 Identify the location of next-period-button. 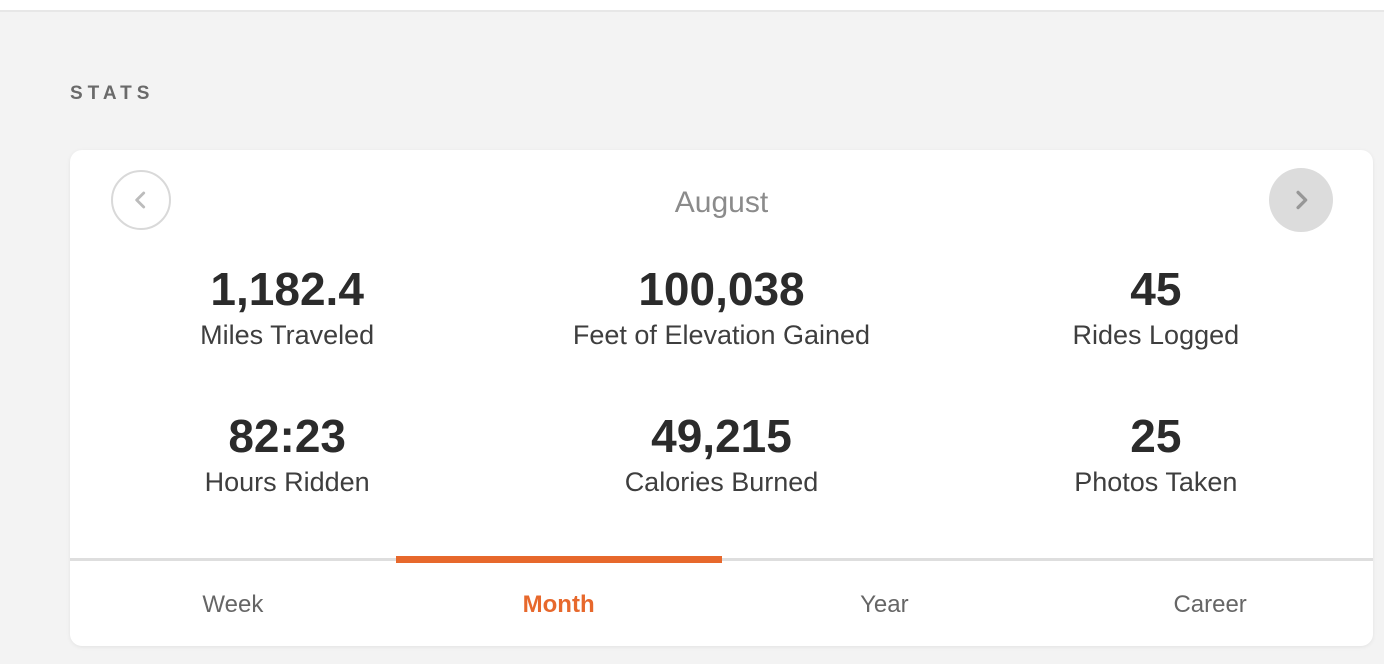
(1301, 200).